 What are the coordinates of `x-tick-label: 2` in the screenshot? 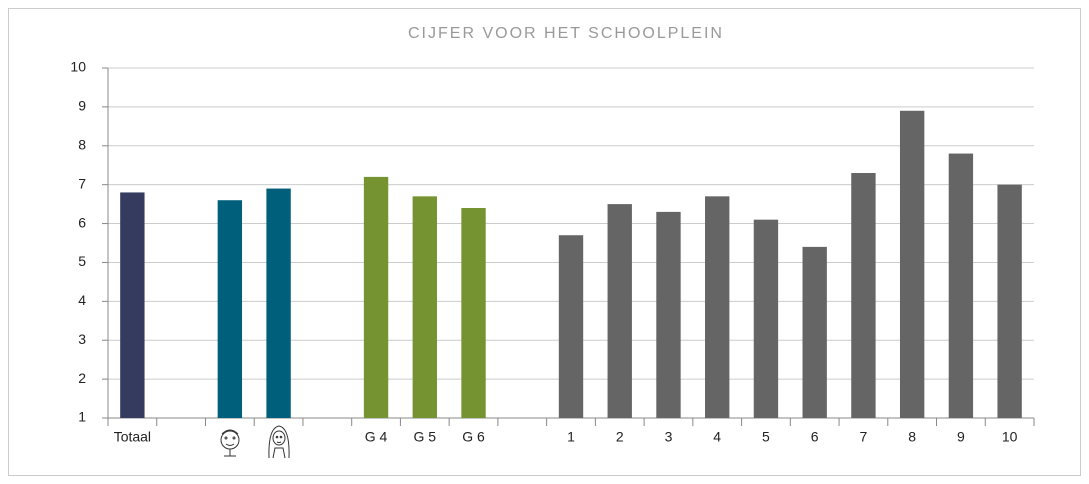 It's located at (620, 437).